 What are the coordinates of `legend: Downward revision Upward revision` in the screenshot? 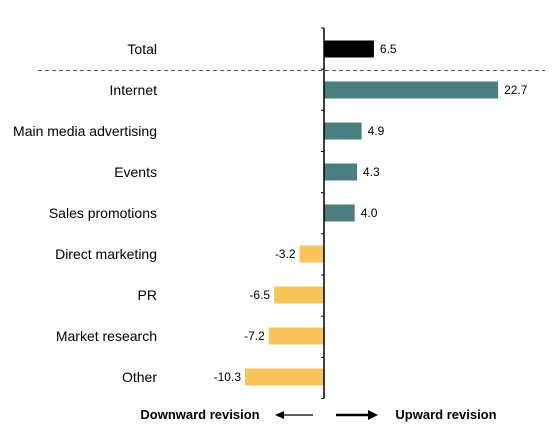 It's located at (318, 414).